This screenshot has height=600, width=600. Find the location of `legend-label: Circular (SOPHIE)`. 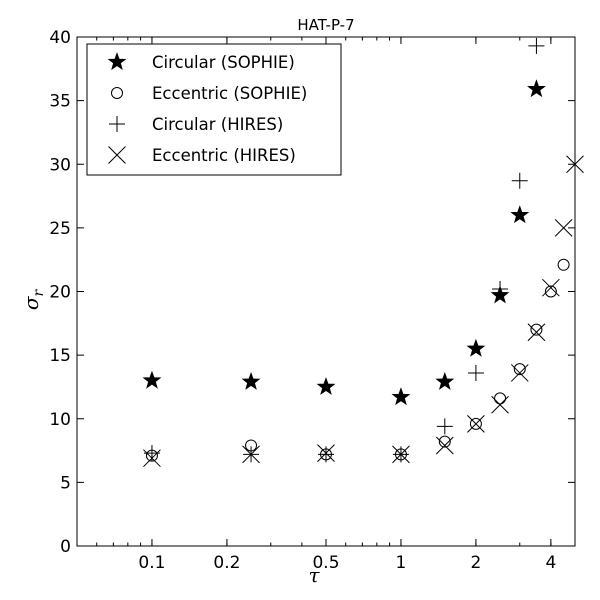

legend-label: Circular (SOPHIE) is located at coordinates (223, 62).